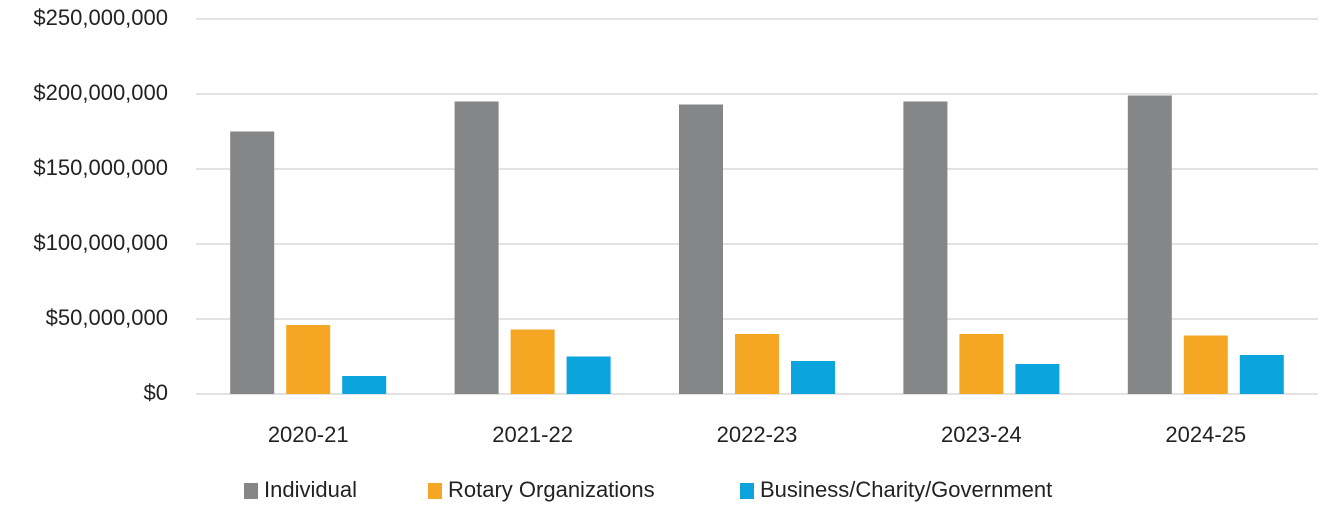  Describe the element at coordinates (757, 434) in the screenshot. I see `x-tick-label: 2022-23` at that location.